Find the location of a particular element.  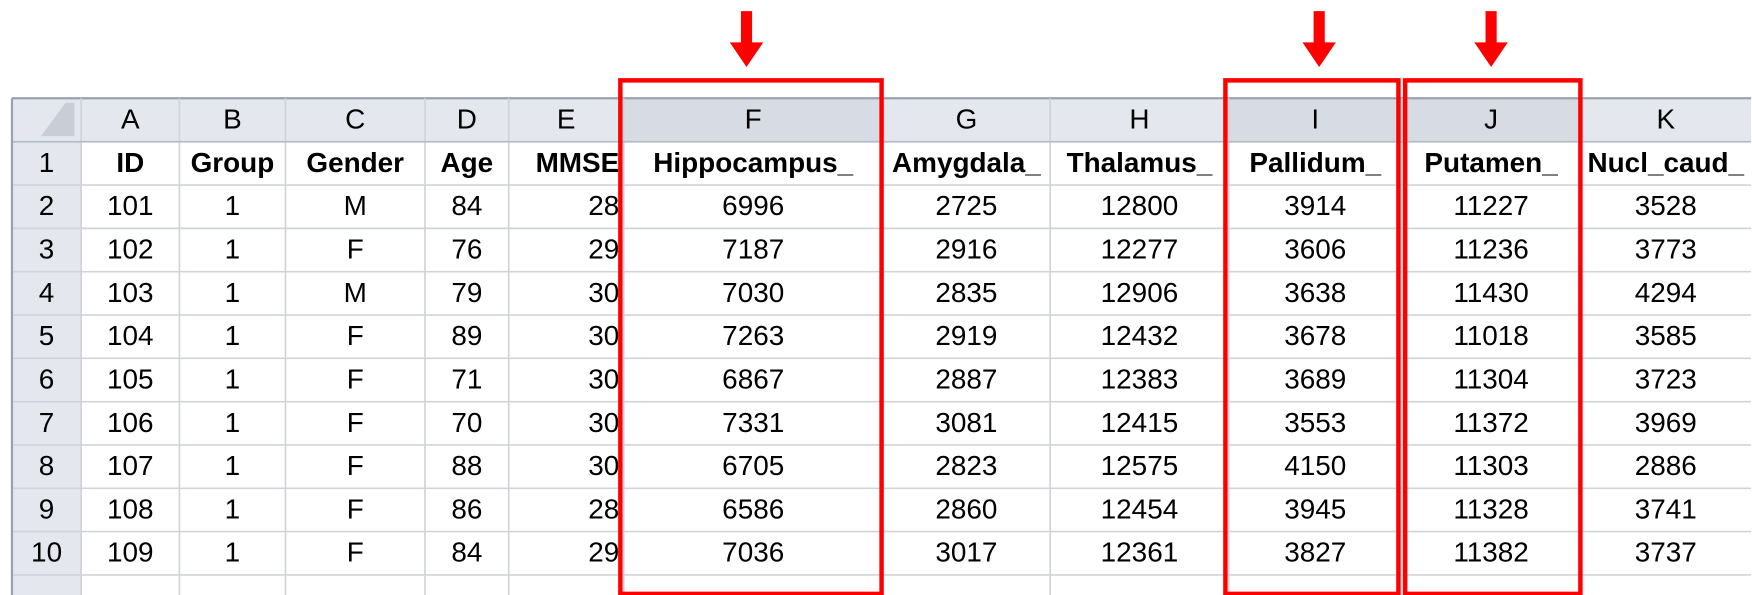

row-number: 7 is located at coordinates (47, 422).